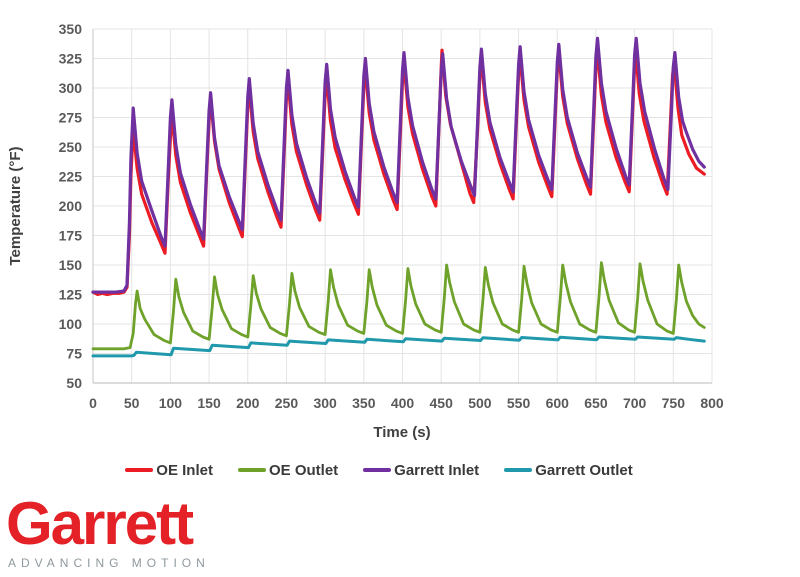  What do you see at coordinates (287, 403) in the screenshot?
I see `x-tick-label-250: 250` at bounding box center [287, 403].